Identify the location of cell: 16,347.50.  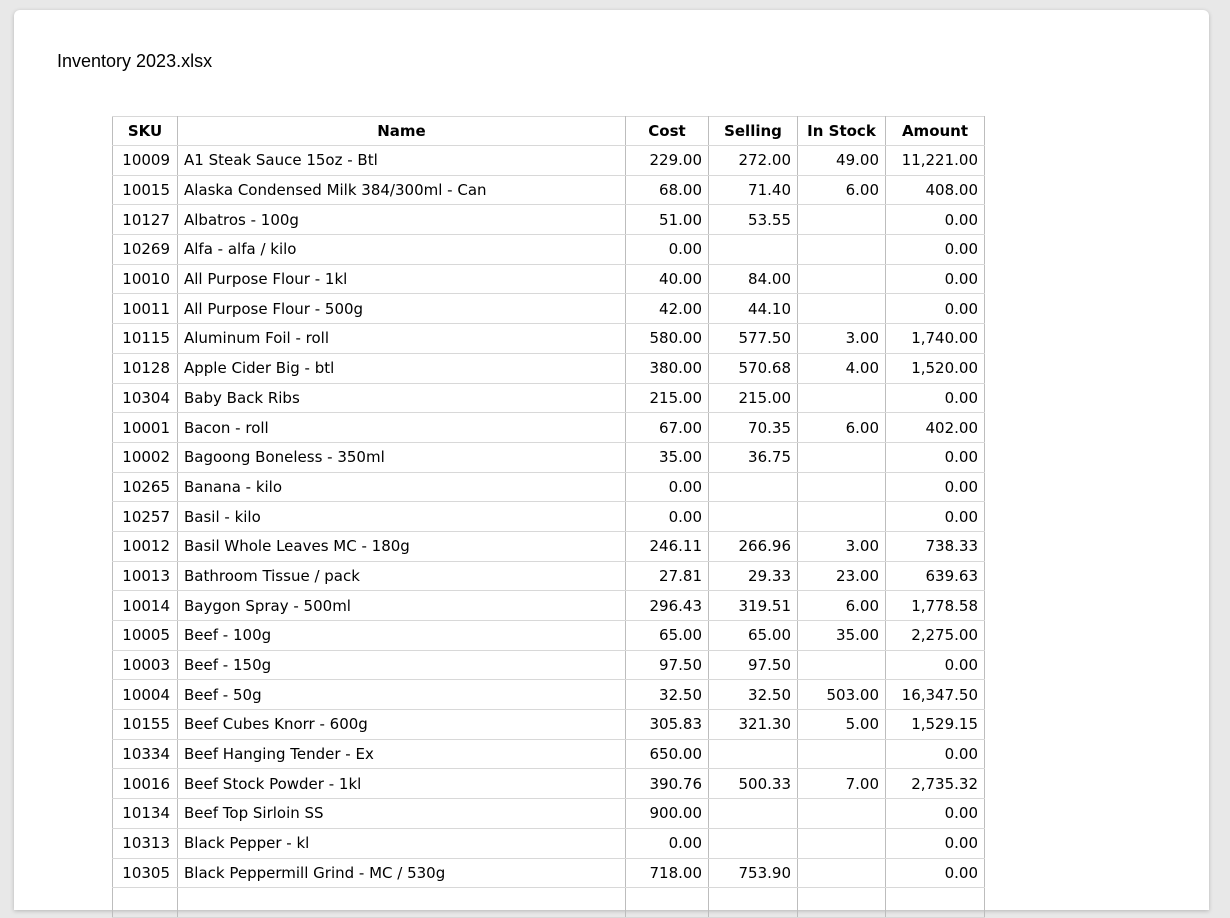
(935, 695).